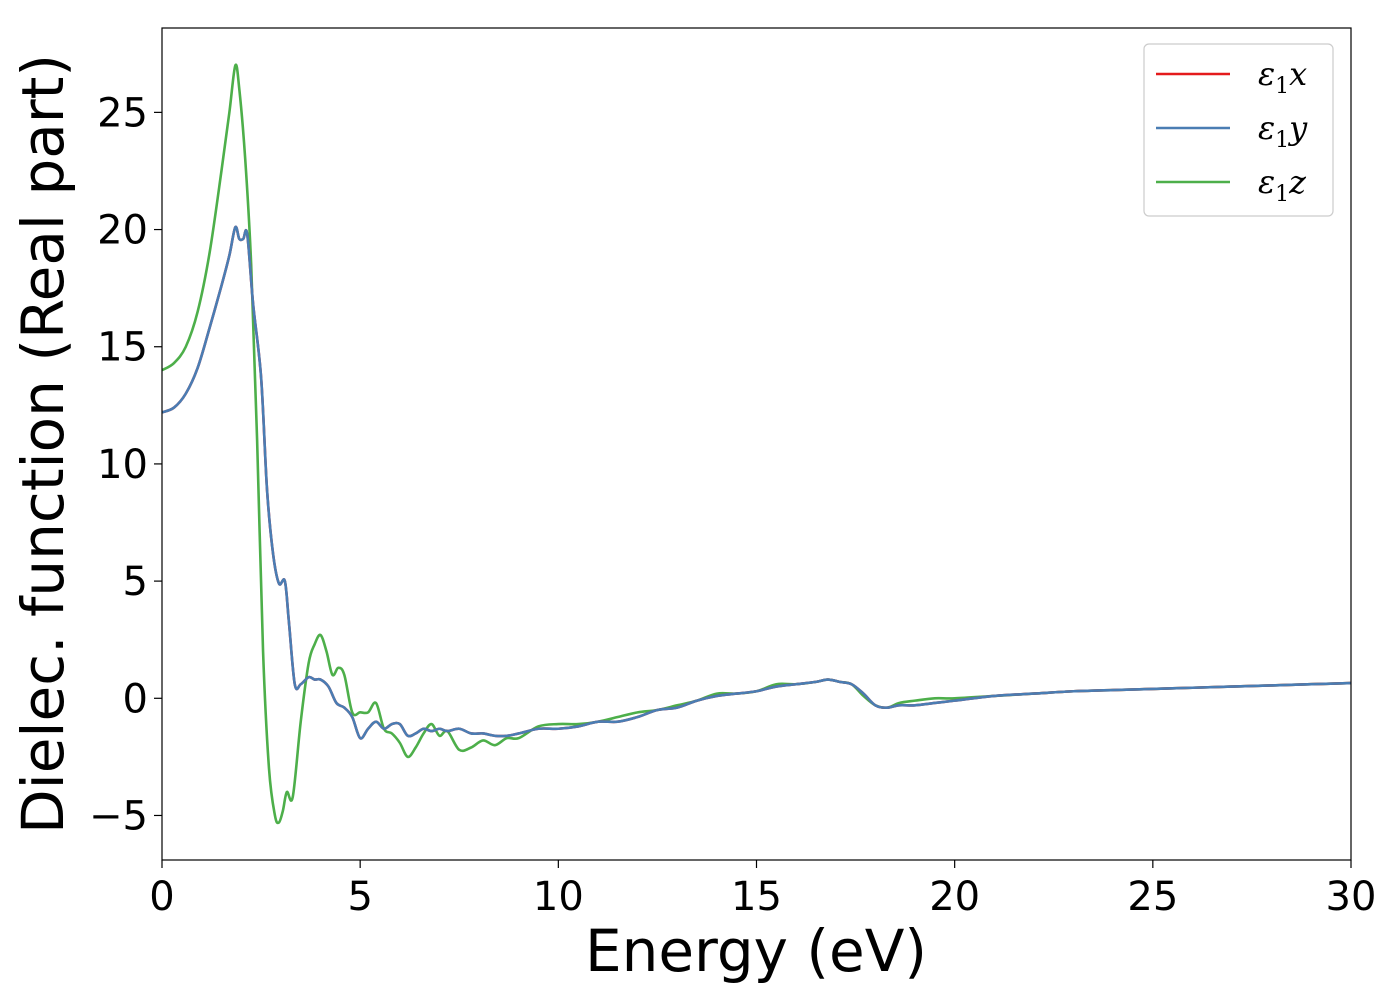  I want to click on legend-box, so click(1238, 130).